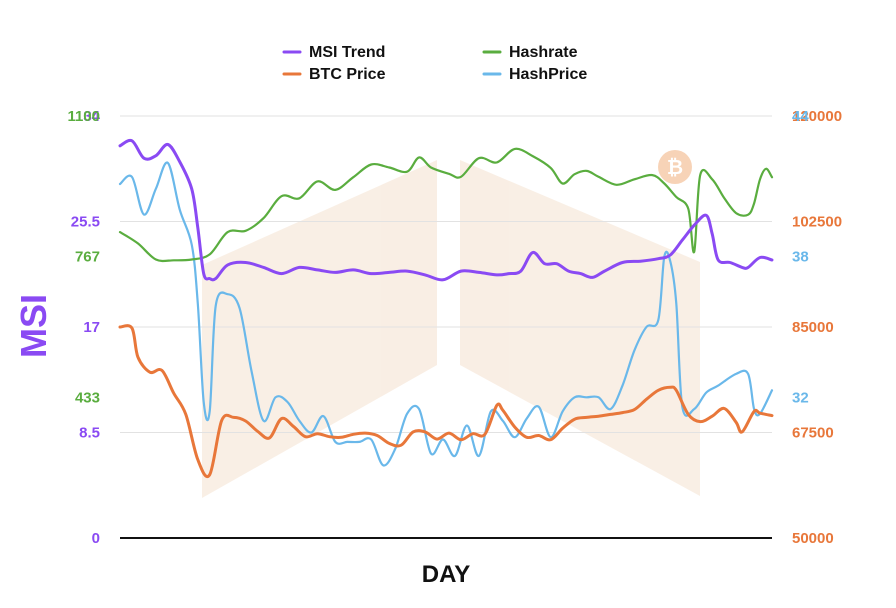 The image size is (896, 608). Describe the element at coordinates (87, 257) in the screenshot. I see `tick-label-hashrate: 767` at that location.